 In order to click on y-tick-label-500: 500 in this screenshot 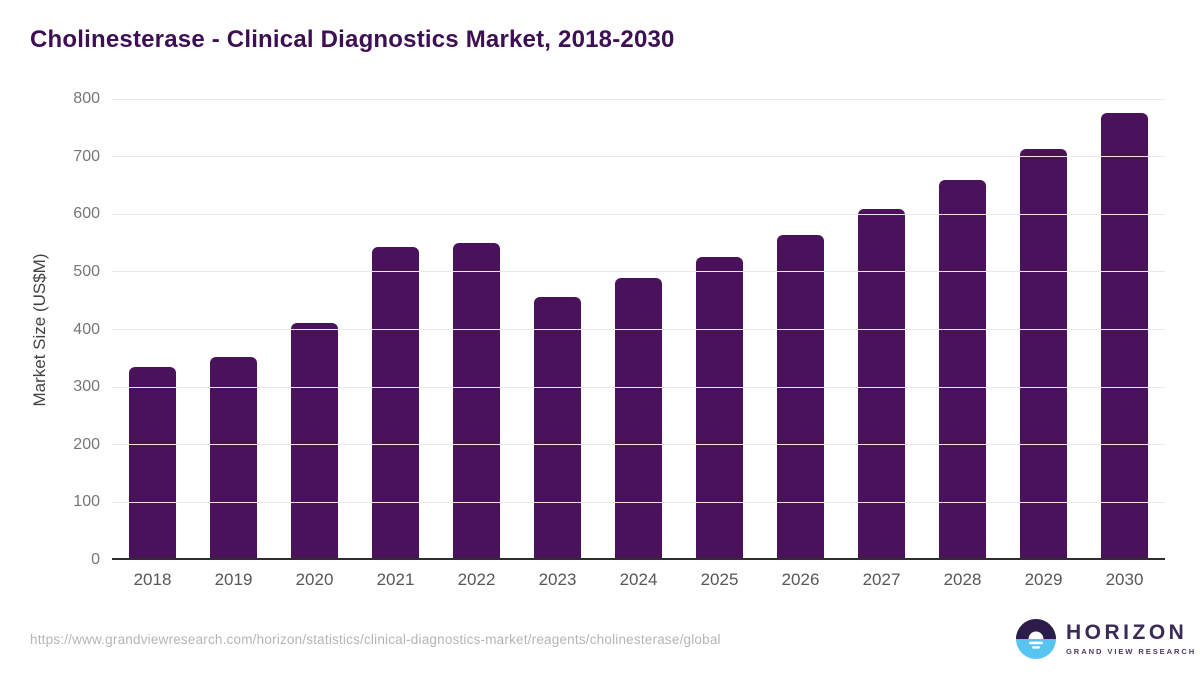, I will do `click(86, 271)`.